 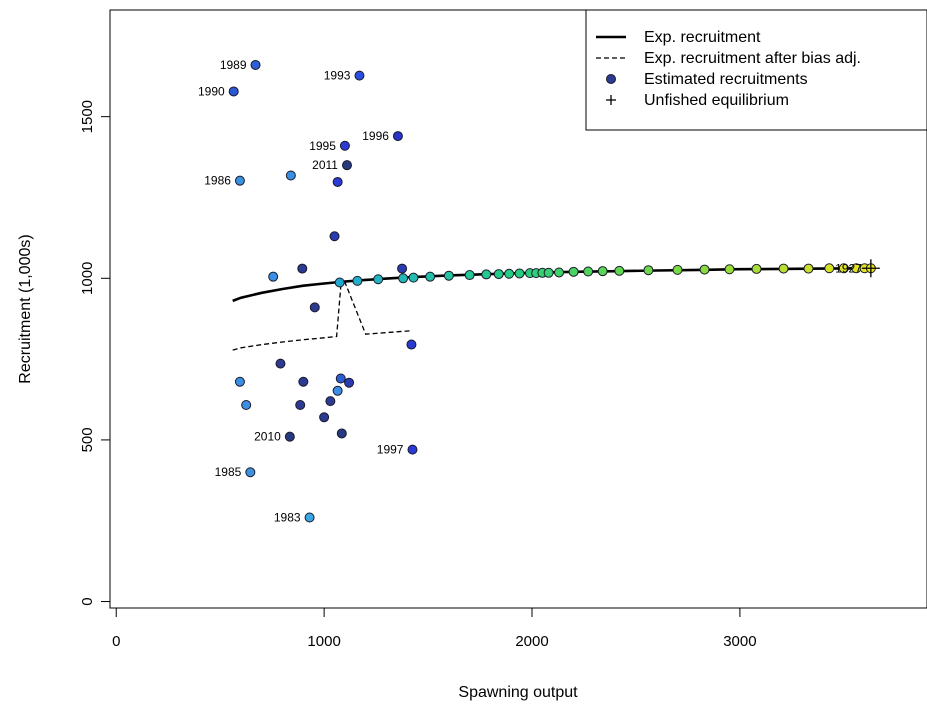 What do you see at coordinates (25, 308) in the screenshot?
I see `y-axis-title: Recruitment (1,000s)` at bounding box center [25, 308].